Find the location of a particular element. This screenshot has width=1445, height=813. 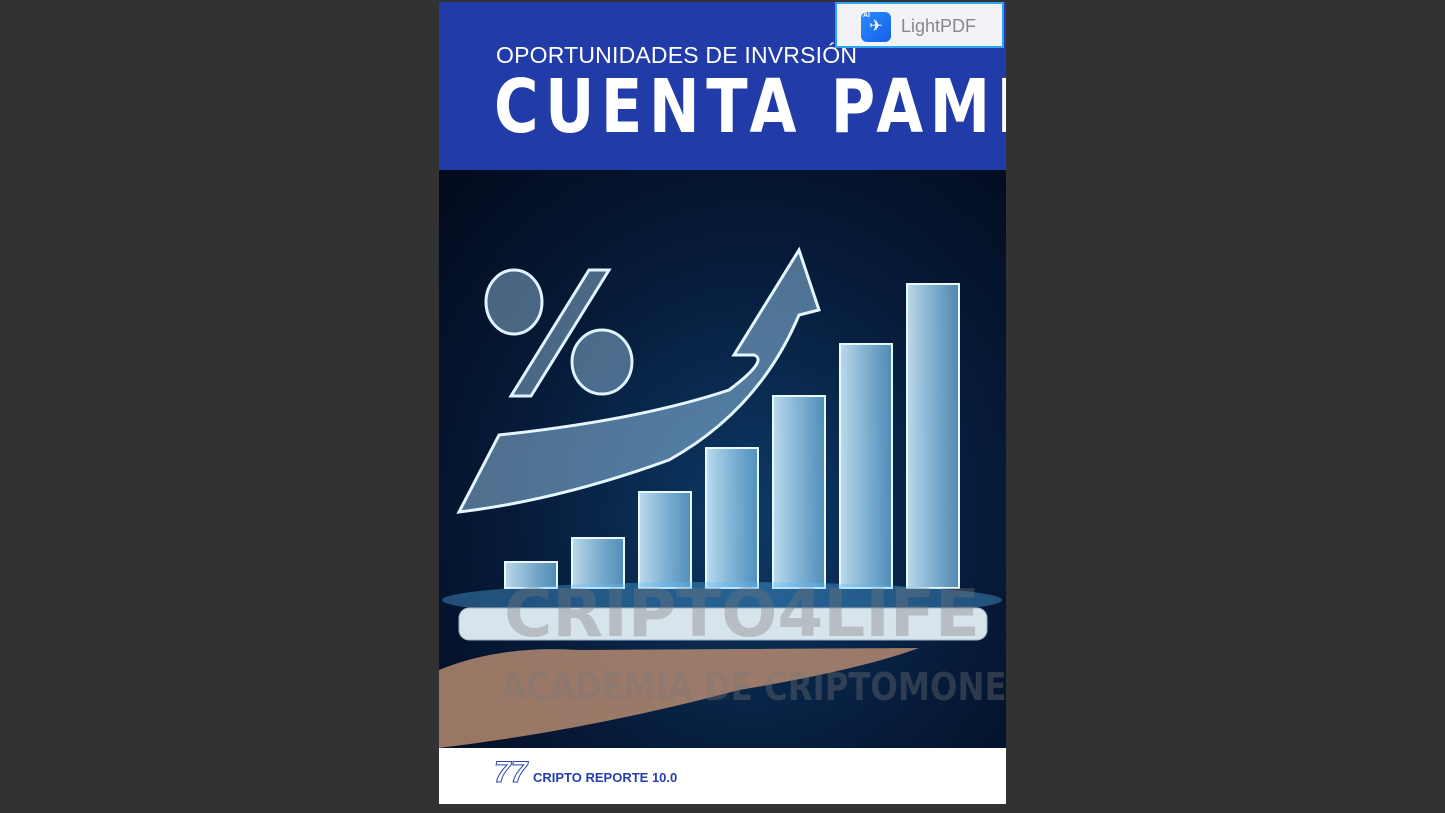

tablet is located at coordinates (723, 624).